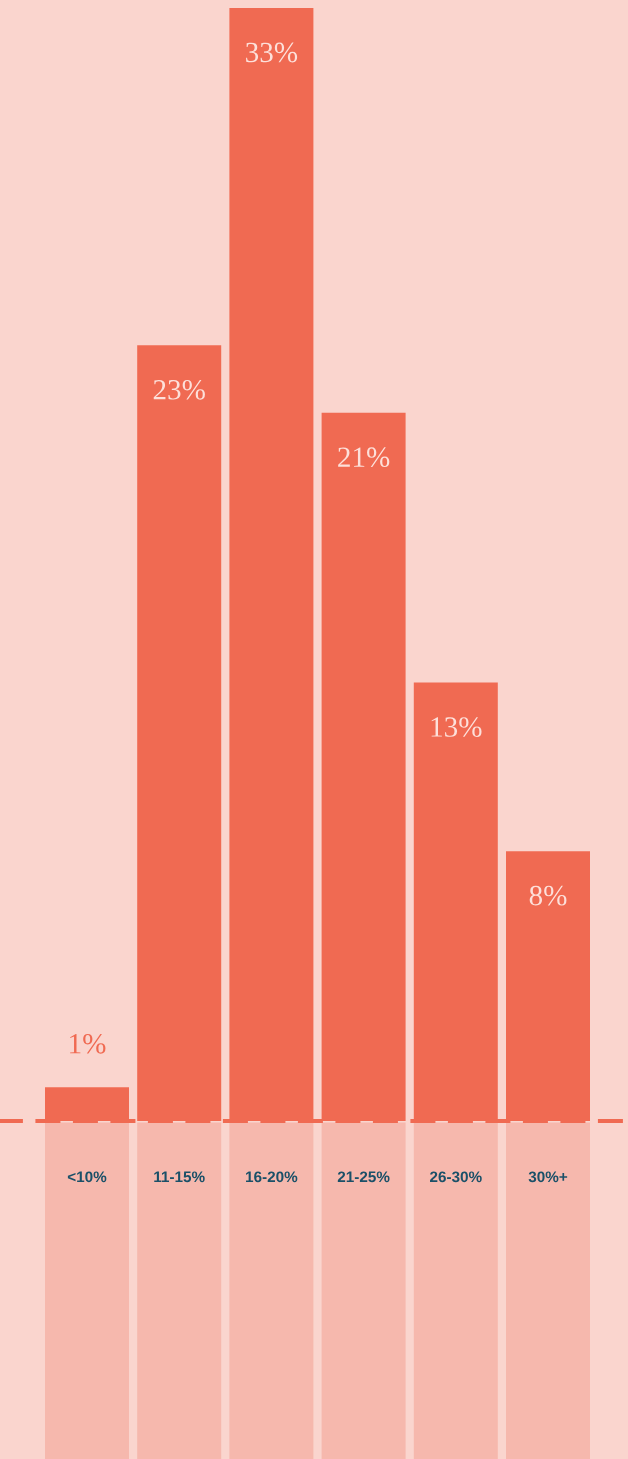 The image size is (628, 1459). Describe the element at coordinates (548, 895) in the screenshot. I see `data-label: 8%` at that location.